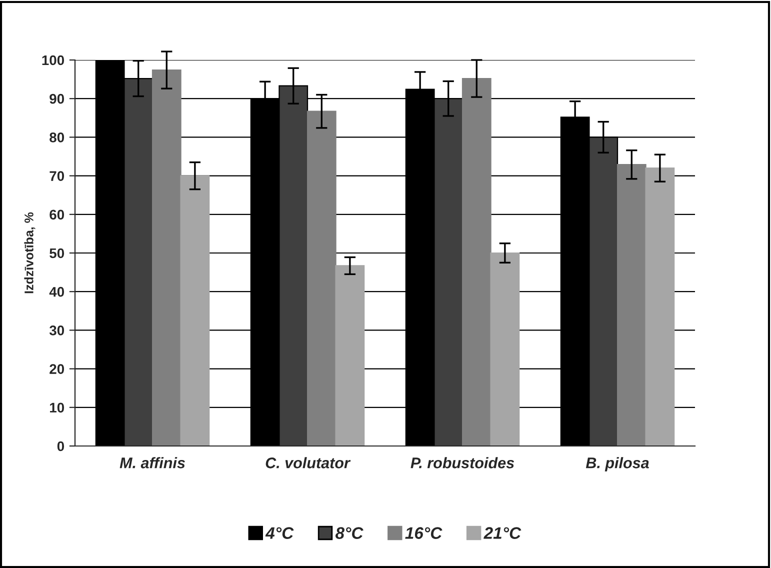 The height and width of the screenshot is (568, 771). Describe the element at coordinates (57, 99) in the screenshot. I see `y-tick-label: 90` at that location.